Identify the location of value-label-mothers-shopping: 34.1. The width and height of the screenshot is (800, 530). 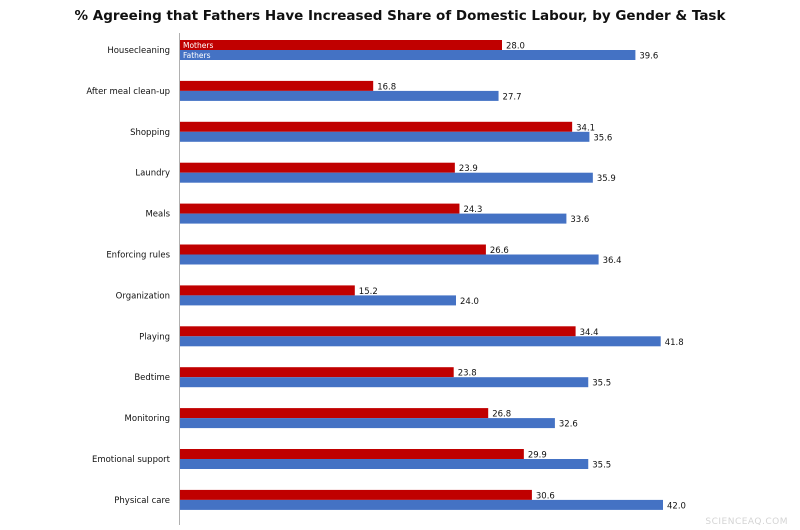
(585, 128).